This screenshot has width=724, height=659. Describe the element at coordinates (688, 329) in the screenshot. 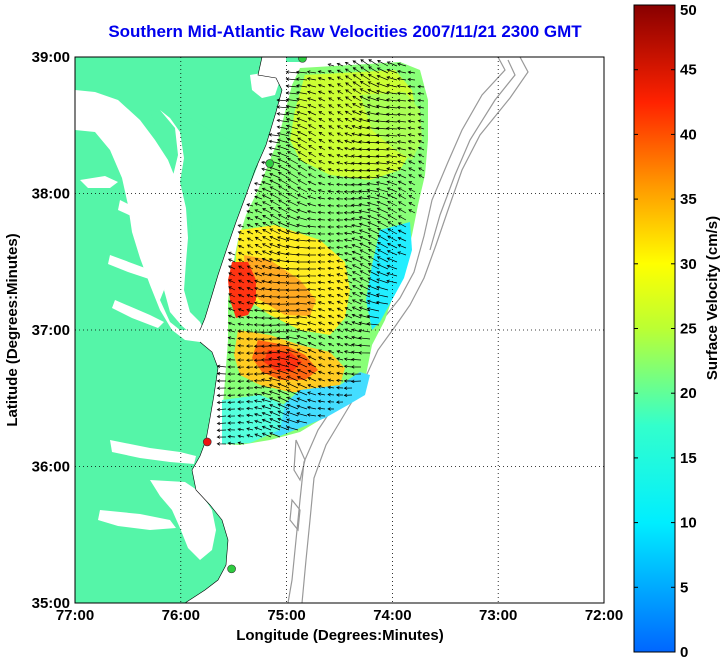

I see `colorbar-tick-label: 25` at that location.